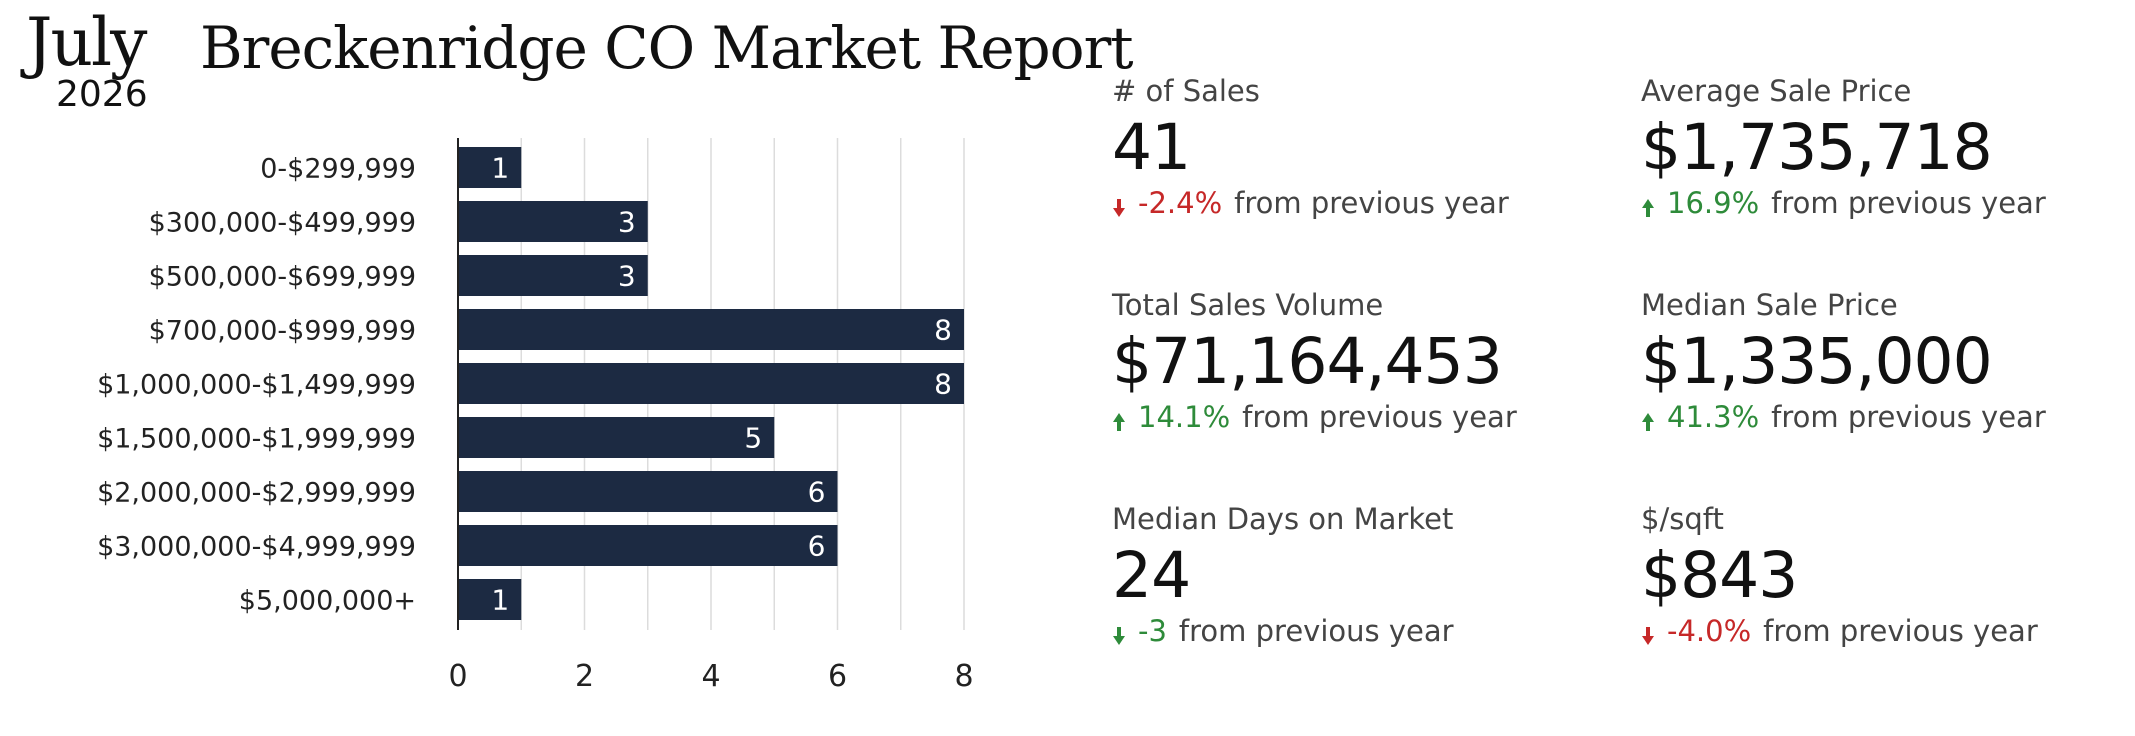 The image size is (2135, 736). What do you see at coordinates (102, 94) in the screenshot?
I see `report-year: 2026` at bounding box center [102, 94].